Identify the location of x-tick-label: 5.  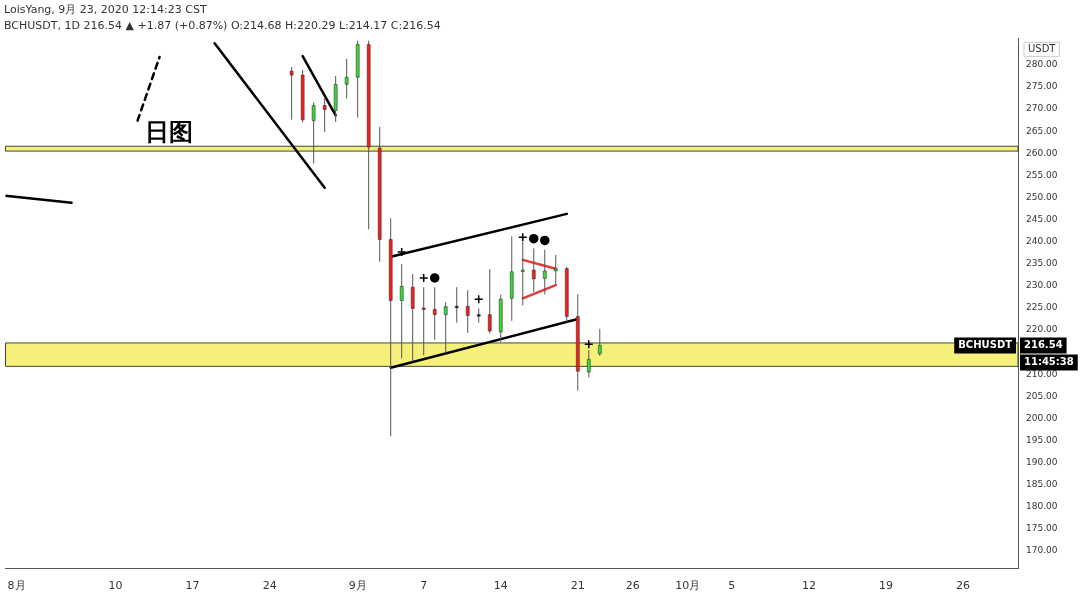
(732, 586).